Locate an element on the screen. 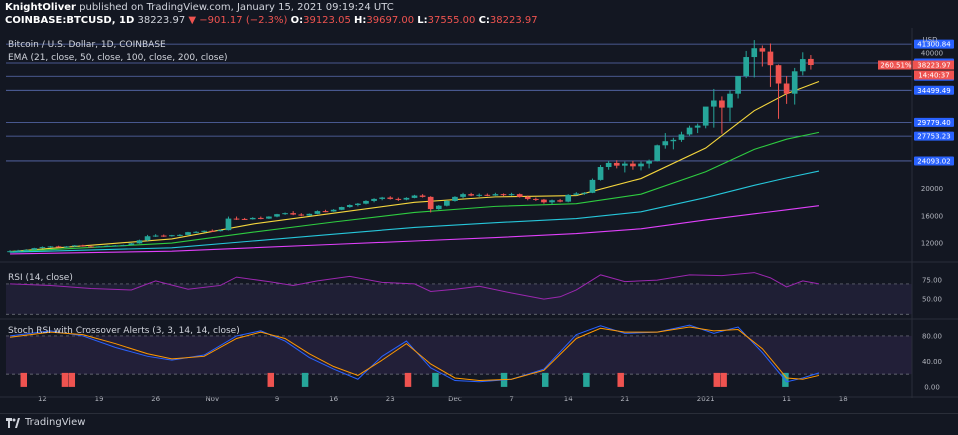  price-level-tag-text: 24093.02 is located at coordinates (933, 161).